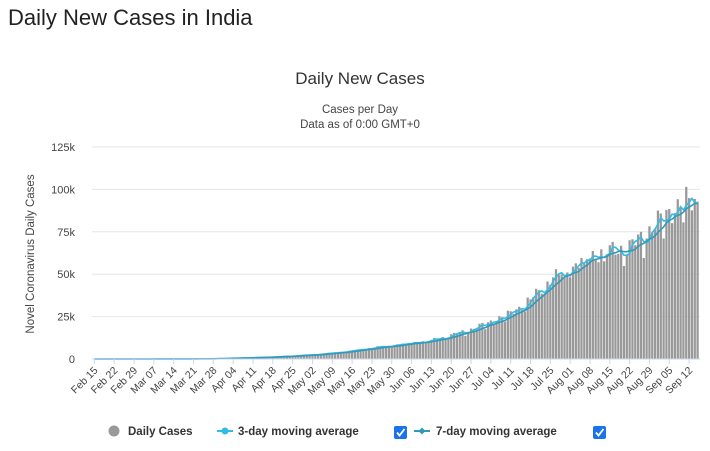 The width and height of the screenshot is (710, 451). I want to click on y-tick-label: 25k, so click(66, 318).